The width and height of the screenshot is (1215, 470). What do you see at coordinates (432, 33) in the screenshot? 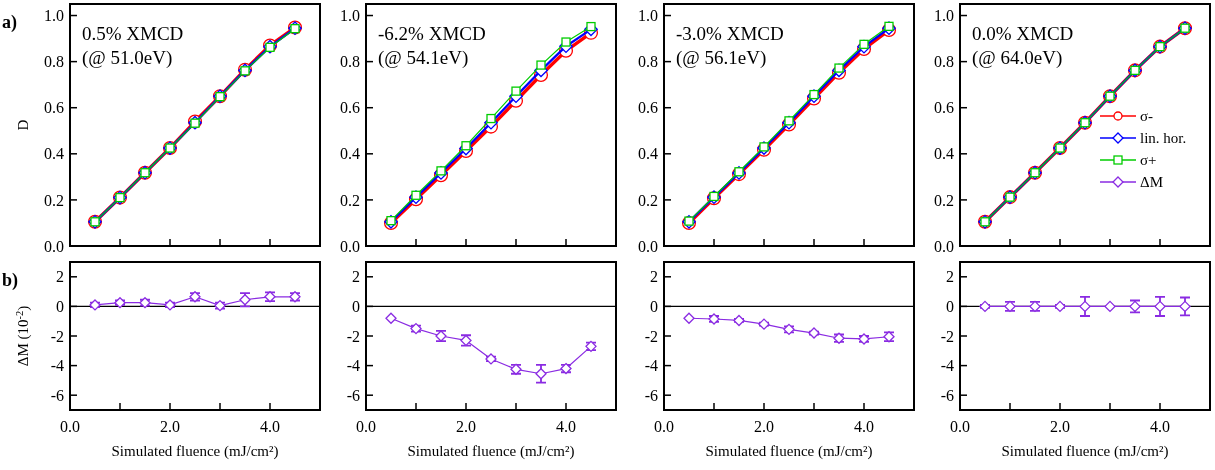
I see `annotation: -6.2% XMCD` at bounding box center [432, 33].